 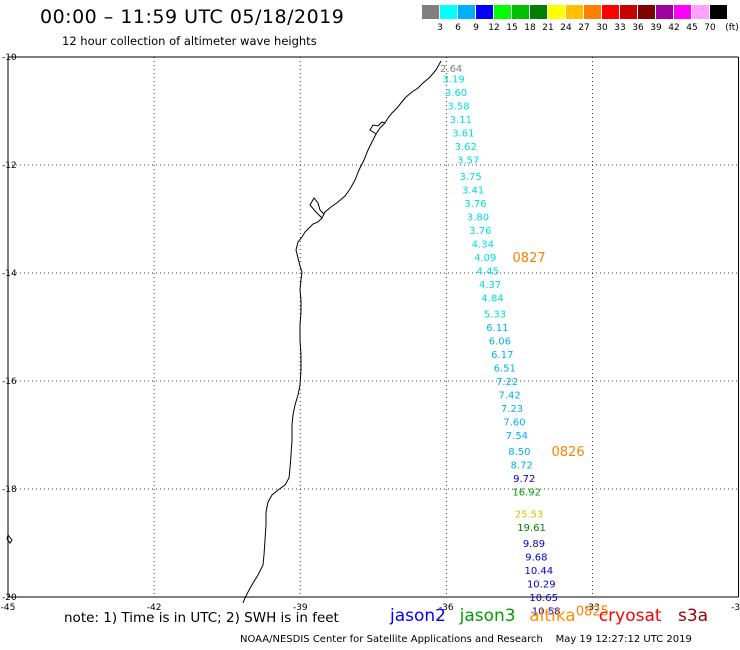 What do you see at coordinates (519, 452) in the screenshot?
I see `wave-height-value: 8.50` at bounding box center [519, 452].